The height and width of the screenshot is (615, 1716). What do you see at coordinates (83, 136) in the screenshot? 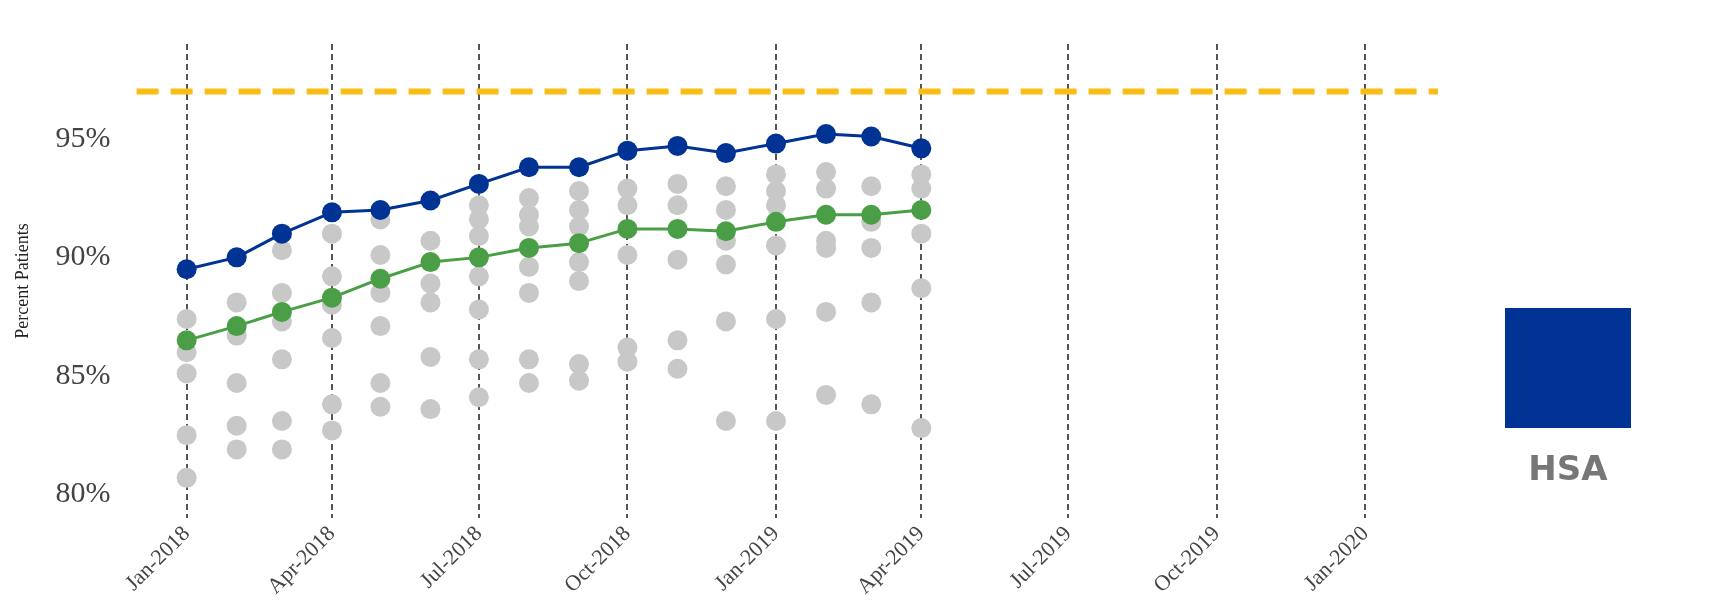
I see `y-tick-label: 95%` at bounding box center [83, 136].